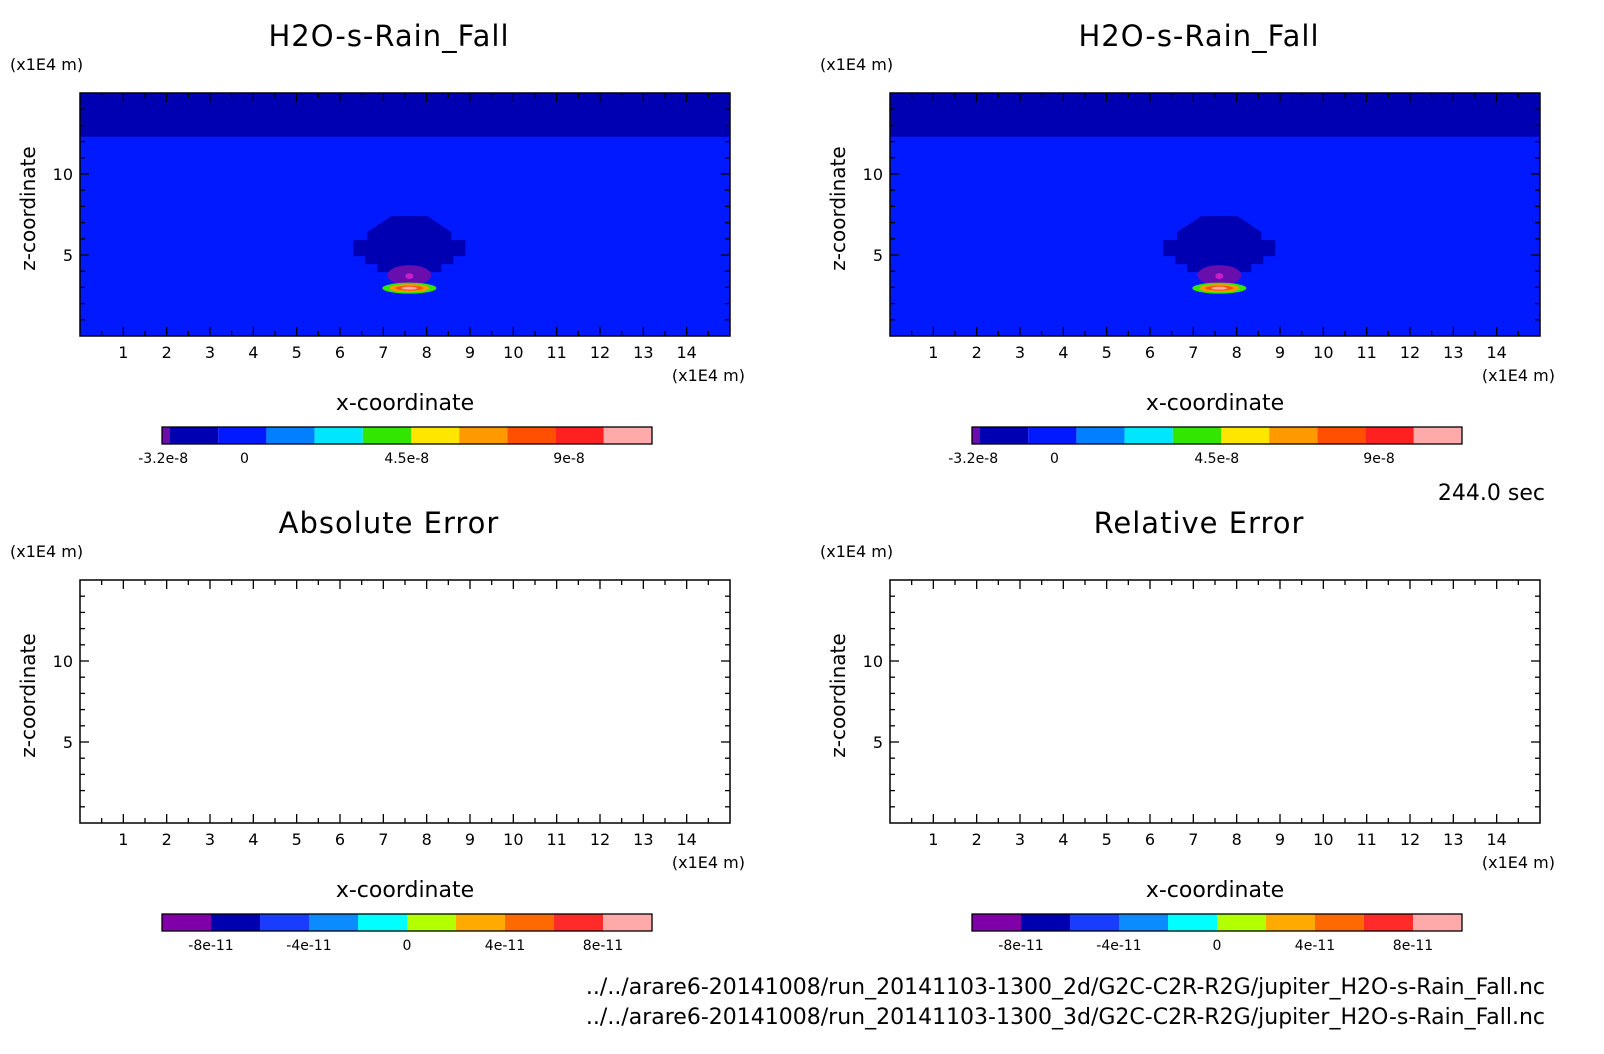  I want to click on colorbar-tick-label: -8e-11, so click(1020, 946).